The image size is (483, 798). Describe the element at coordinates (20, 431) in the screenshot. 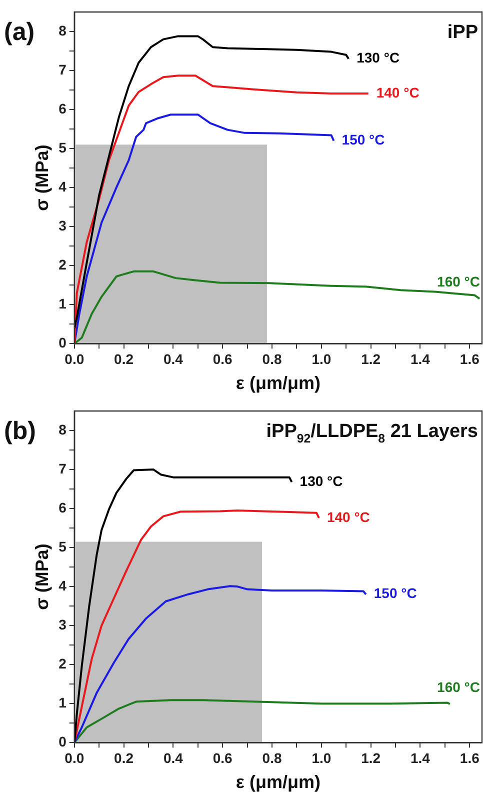

I see `text: (b)` at that location.